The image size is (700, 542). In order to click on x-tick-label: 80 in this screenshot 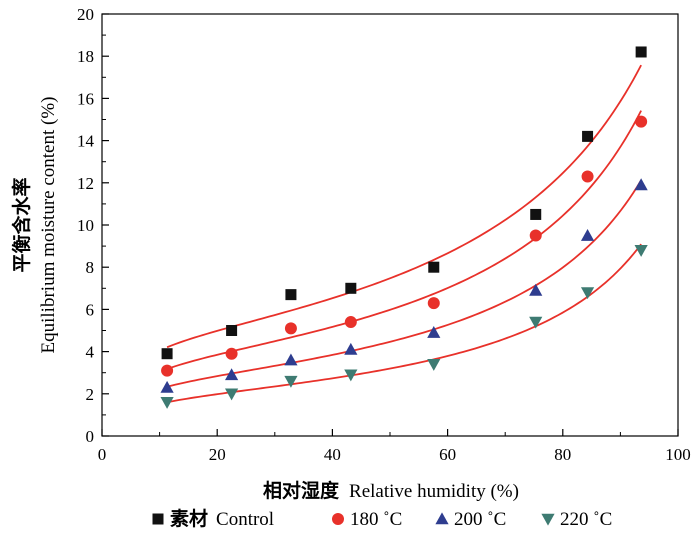, I will do `click(562, 454)`.